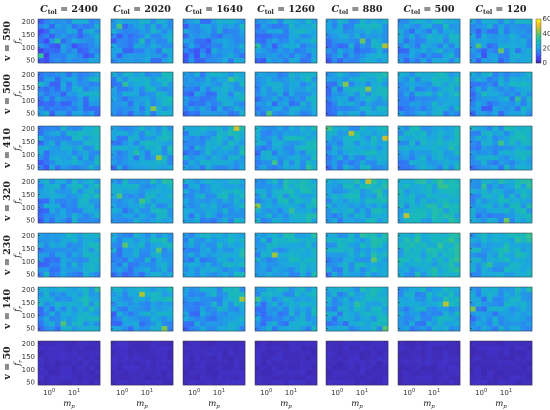  Describe the element at coordinates (429, 255) in the screenshot. I see `panel-frame` at that location.